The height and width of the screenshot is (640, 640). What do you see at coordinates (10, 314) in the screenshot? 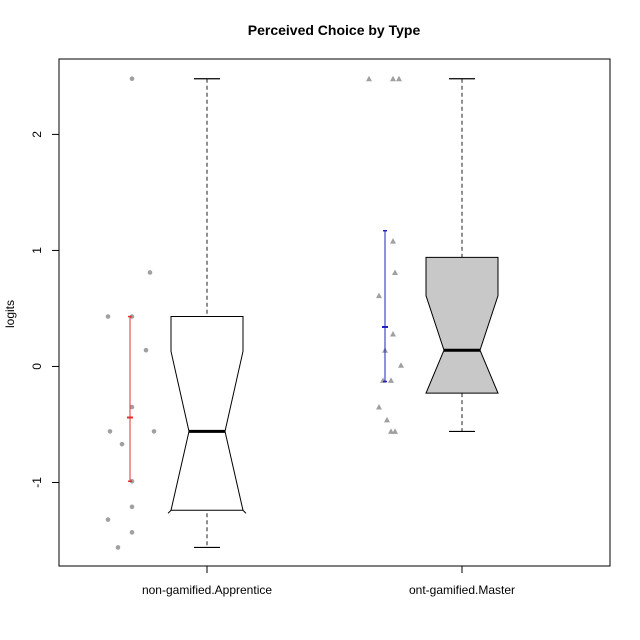
I see `y-axis-title: logits` at bounding box center [10, 314].